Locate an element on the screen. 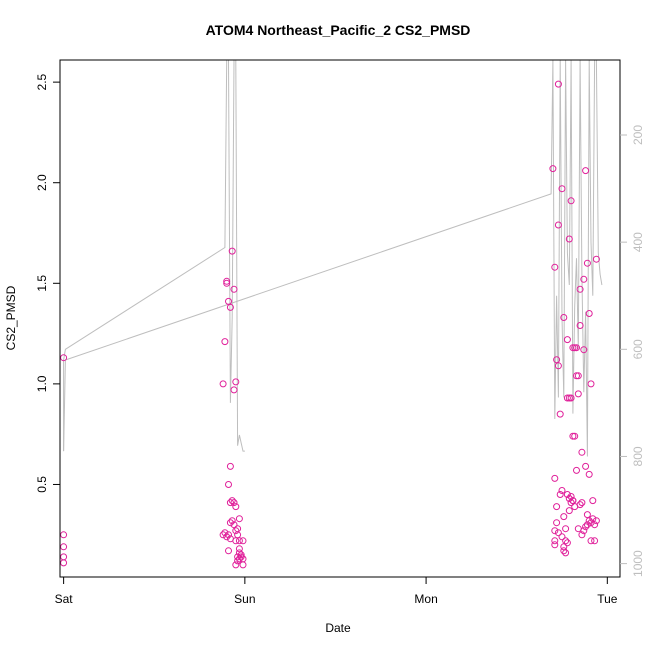  x-tick-label: Mon is located at coordinates (425, 599).